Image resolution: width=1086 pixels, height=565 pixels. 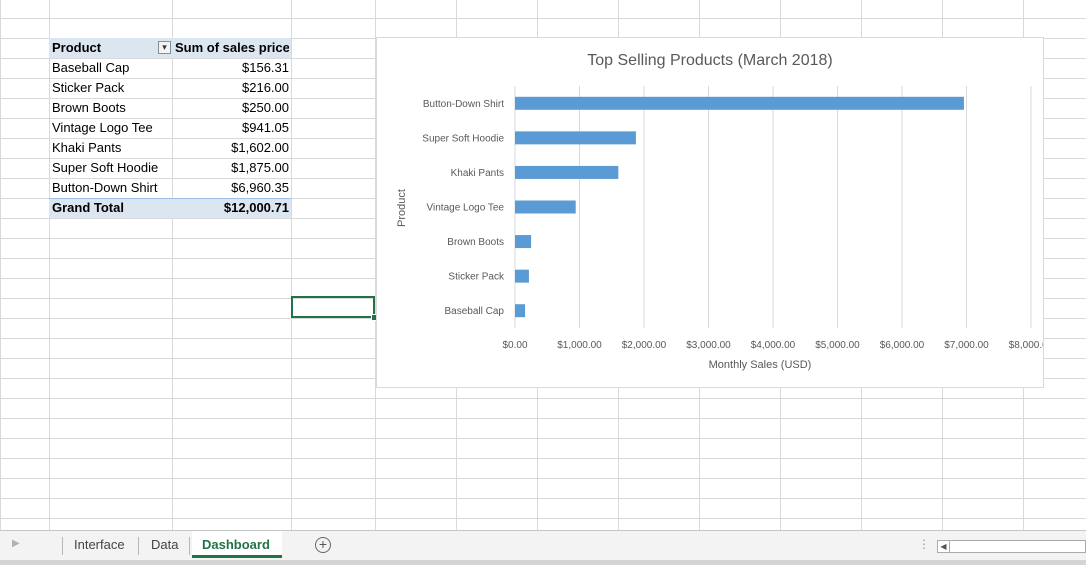 What do you see at coordinates (170, 208) in the screenshot?
I see `pivot-total-row` at bounding box center [170, 208].